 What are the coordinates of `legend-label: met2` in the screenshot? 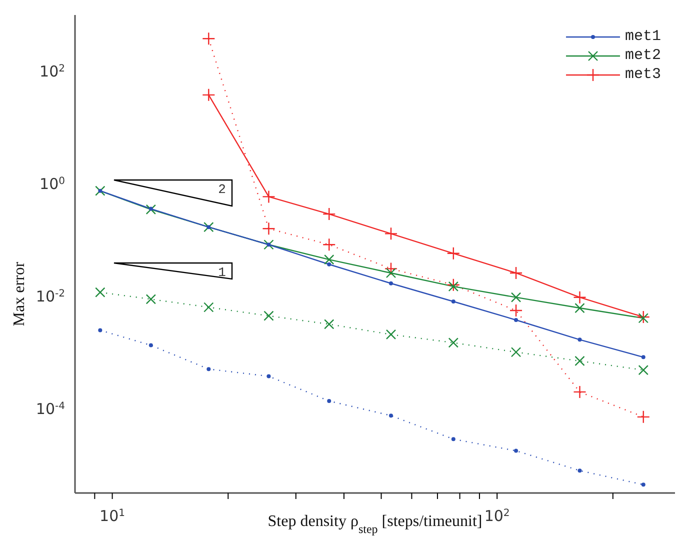 It's located at (642, 55).